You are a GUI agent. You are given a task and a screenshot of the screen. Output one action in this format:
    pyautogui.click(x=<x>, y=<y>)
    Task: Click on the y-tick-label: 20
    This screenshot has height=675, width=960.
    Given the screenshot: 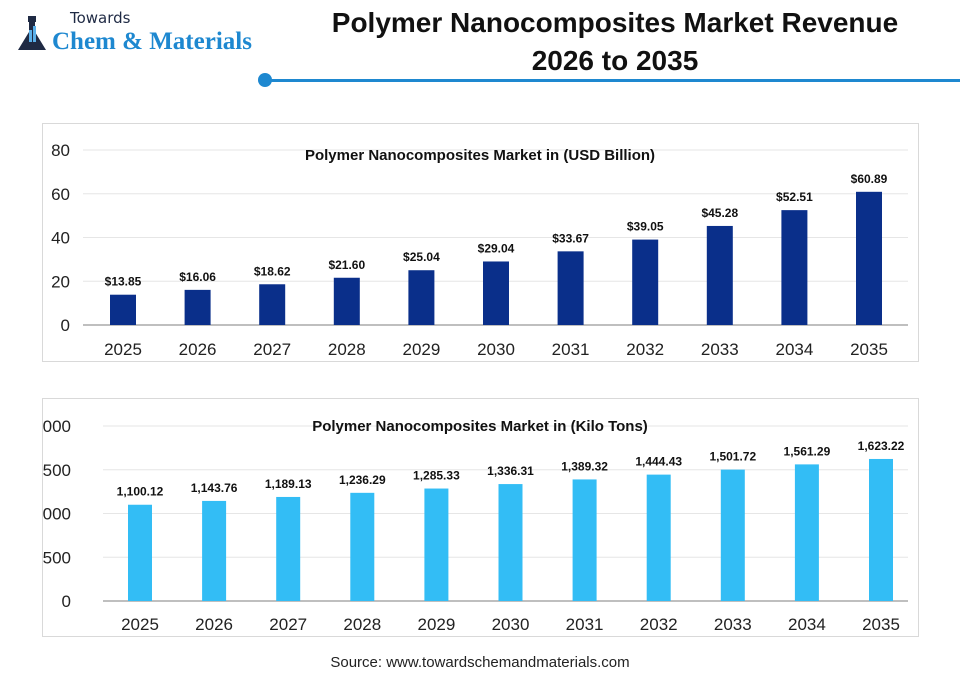 What is the action you would take?
    pyautogui.click(x=60, y=281)
    